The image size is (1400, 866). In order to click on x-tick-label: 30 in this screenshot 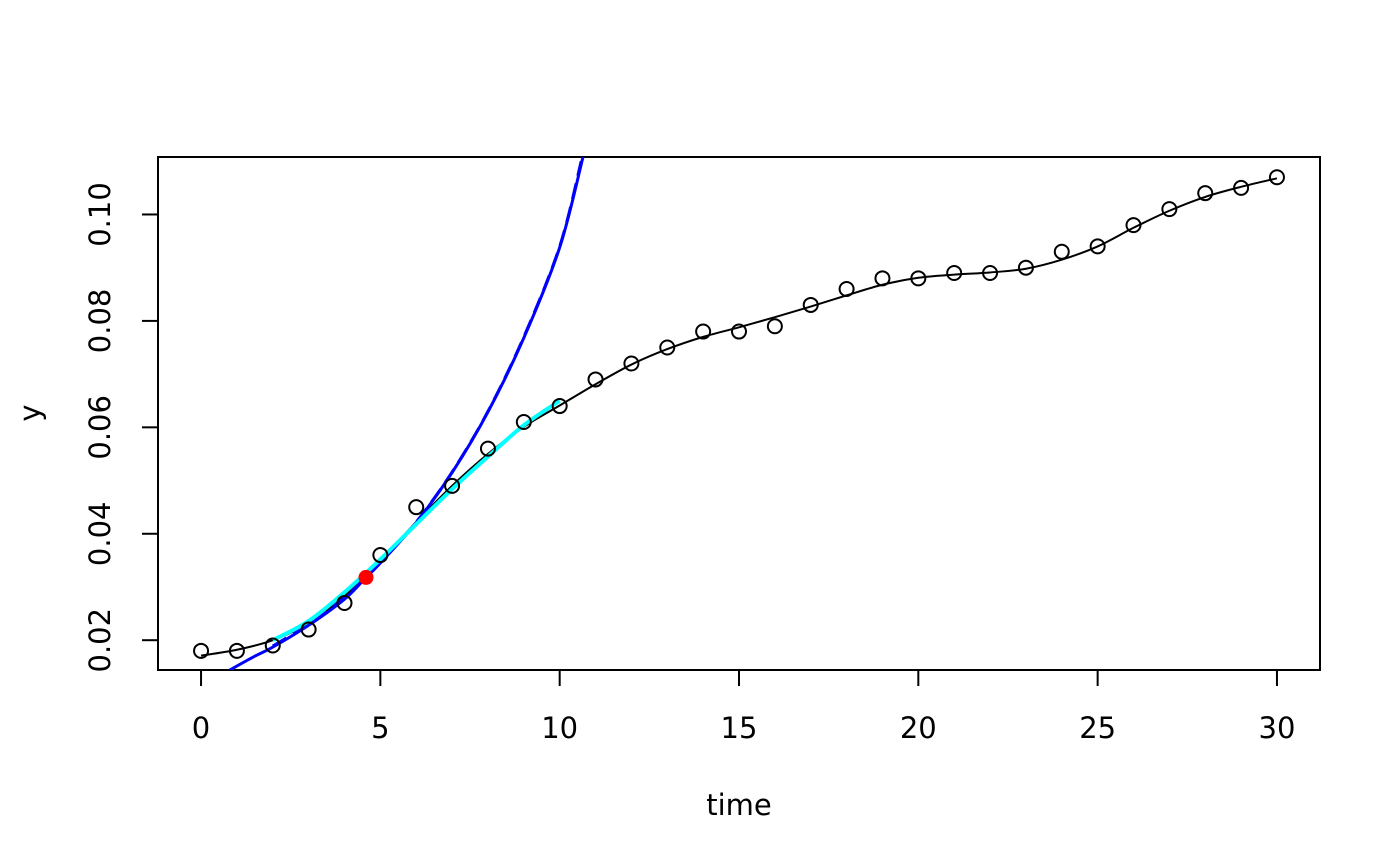, I will do `click(1277, 728)`.